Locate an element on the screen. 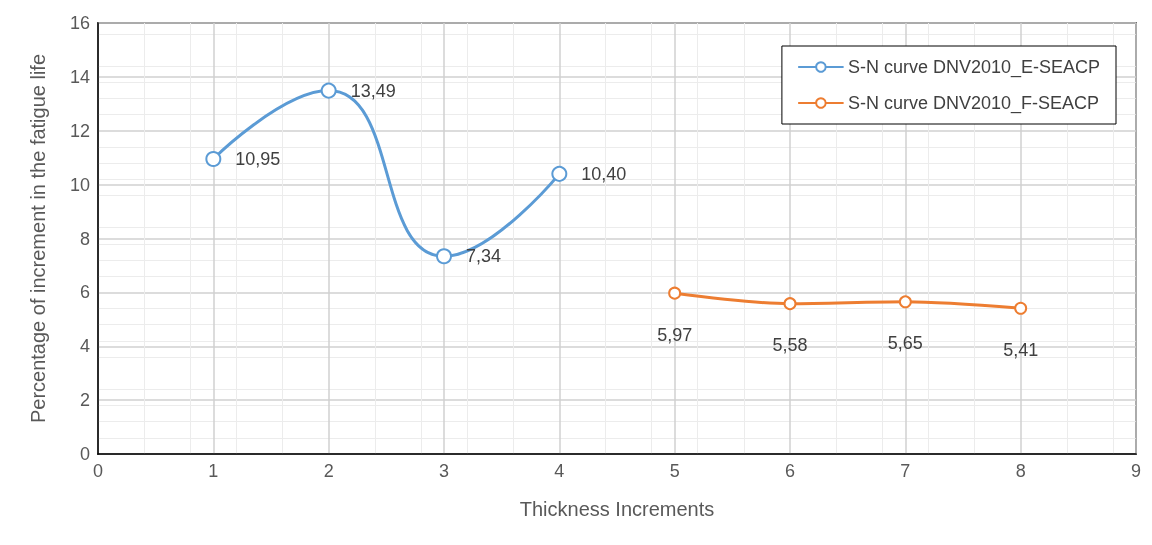  x-tick-label: 3 is located at coordinates (444, 471).